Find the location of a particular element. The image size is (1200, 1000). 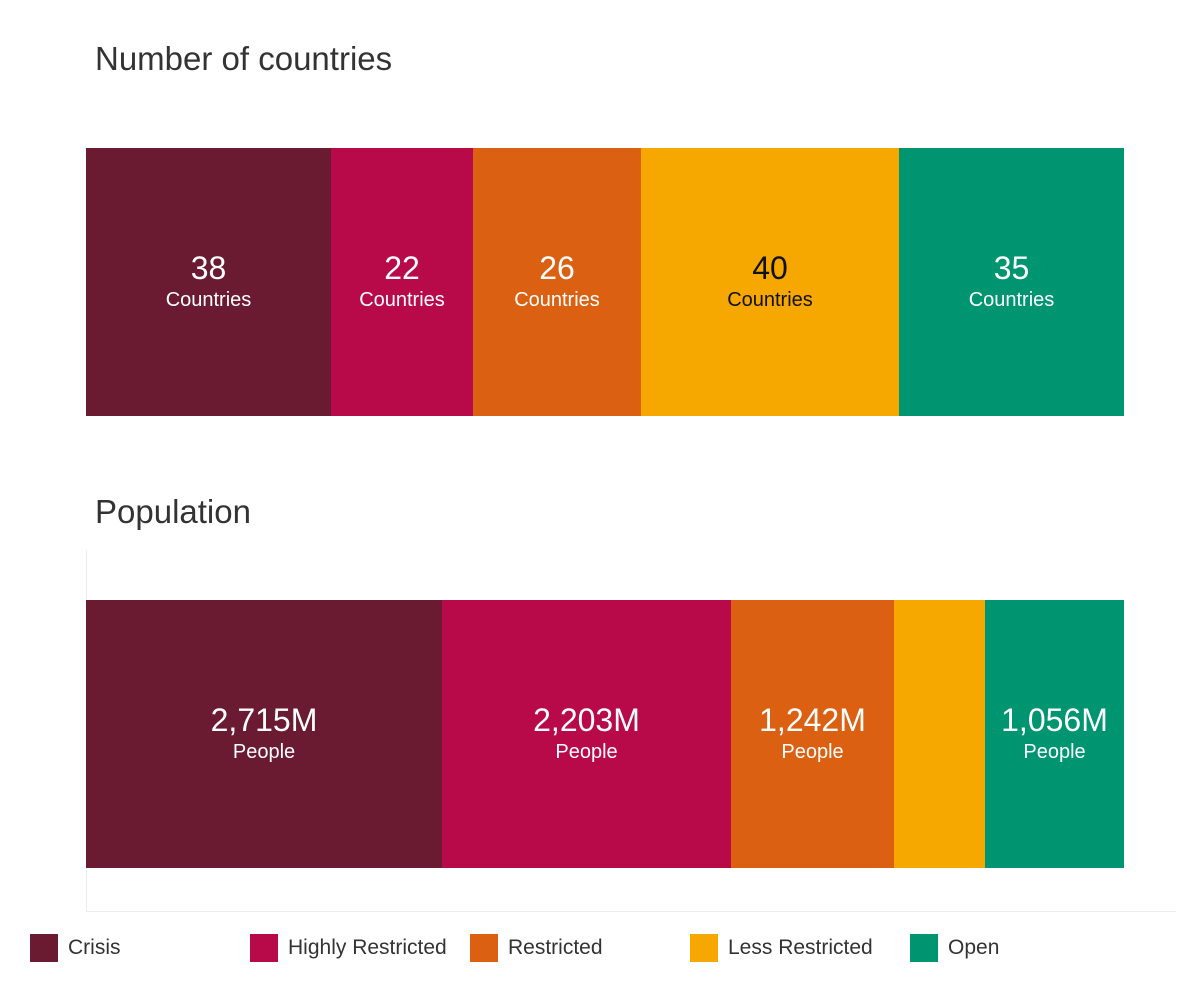

legend-item-open: Open is located at coordinates (954, 948).